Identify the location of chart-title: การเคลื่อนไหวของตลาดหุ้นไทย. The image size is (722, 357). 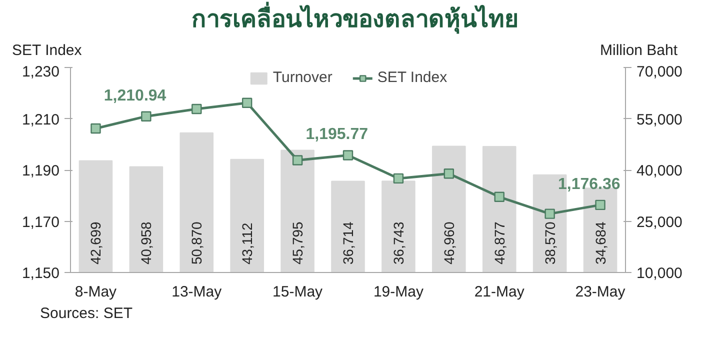
(355, 18).